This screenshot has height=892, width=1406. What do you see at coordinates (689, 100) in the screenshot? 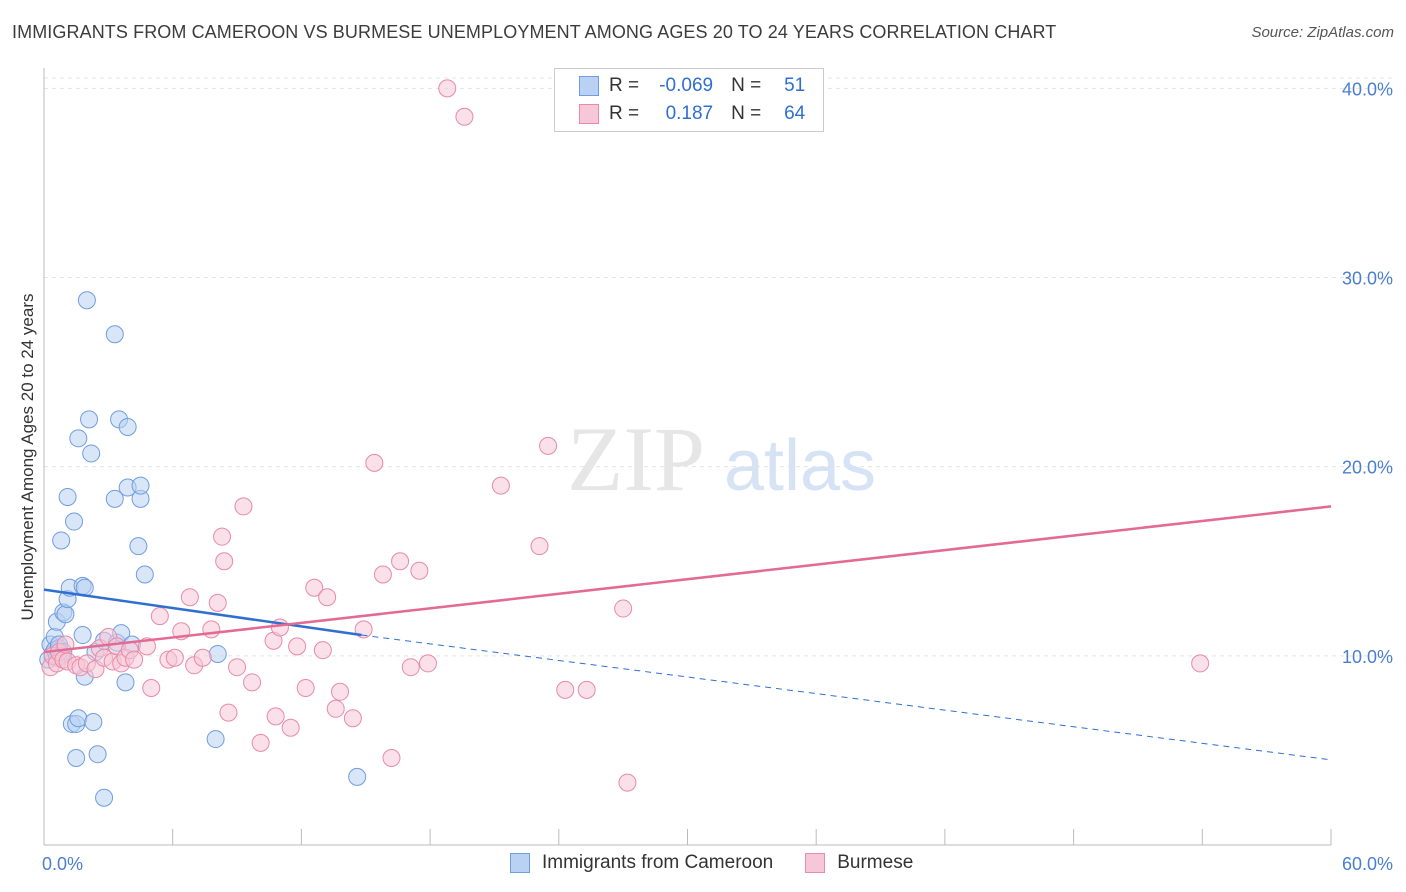
I see `stats-legend: R = -0.069 N = 51 R = 0.187 N = 64` at bounding box center [689, 100].